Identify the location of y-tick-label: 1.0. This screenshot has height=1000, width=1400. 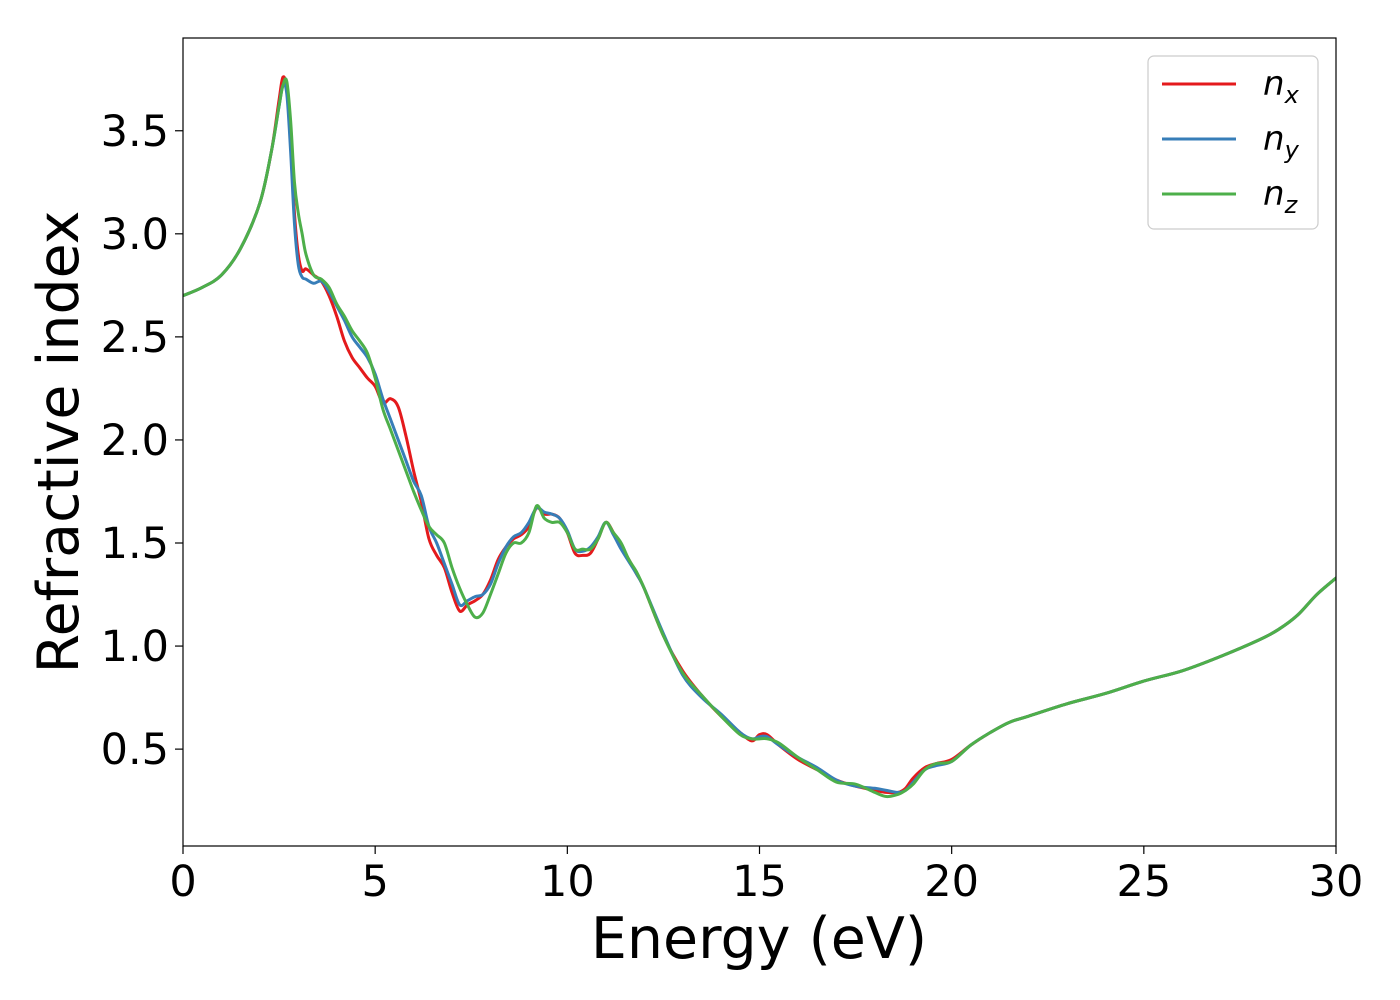
(135, 647).